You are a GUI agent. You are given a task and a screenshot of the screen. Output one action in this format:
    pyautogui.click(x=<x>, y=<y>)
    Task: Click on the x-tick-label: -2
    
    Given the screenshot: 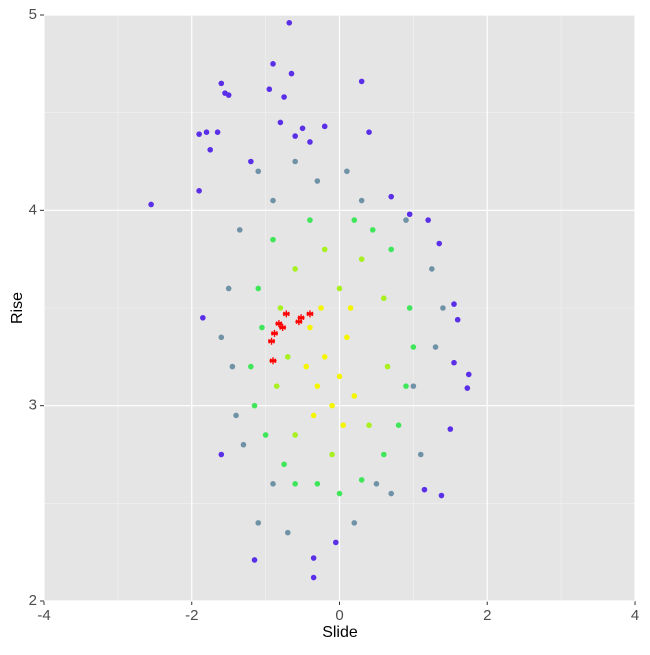 What is the action you would take?
    pyautogui.click(x=191, y=615)
    